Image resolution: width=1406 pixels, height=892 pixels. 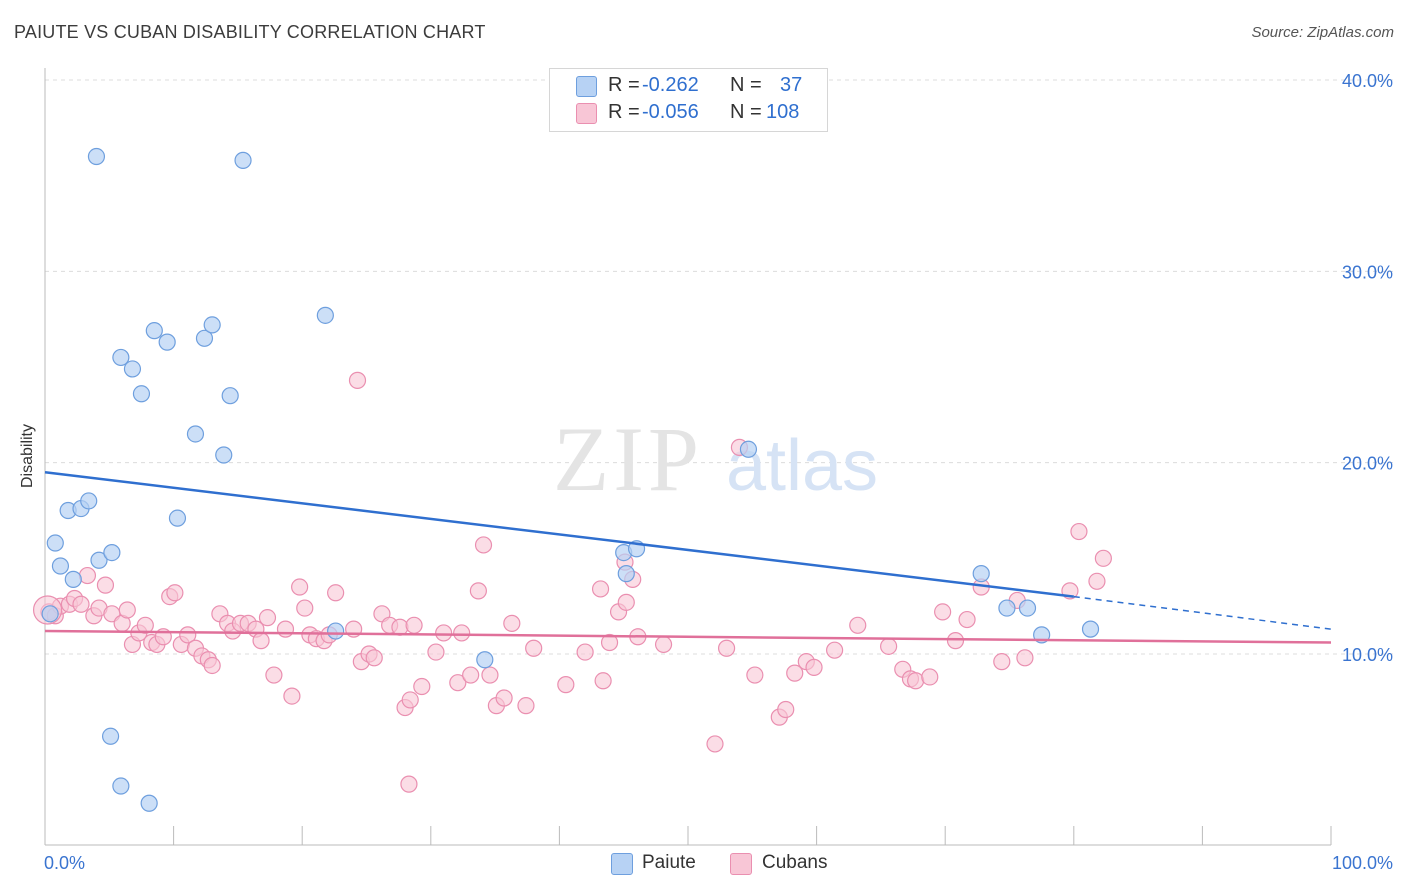 I want to click on cubans-n-value: 108, so click(x=783, y=112).